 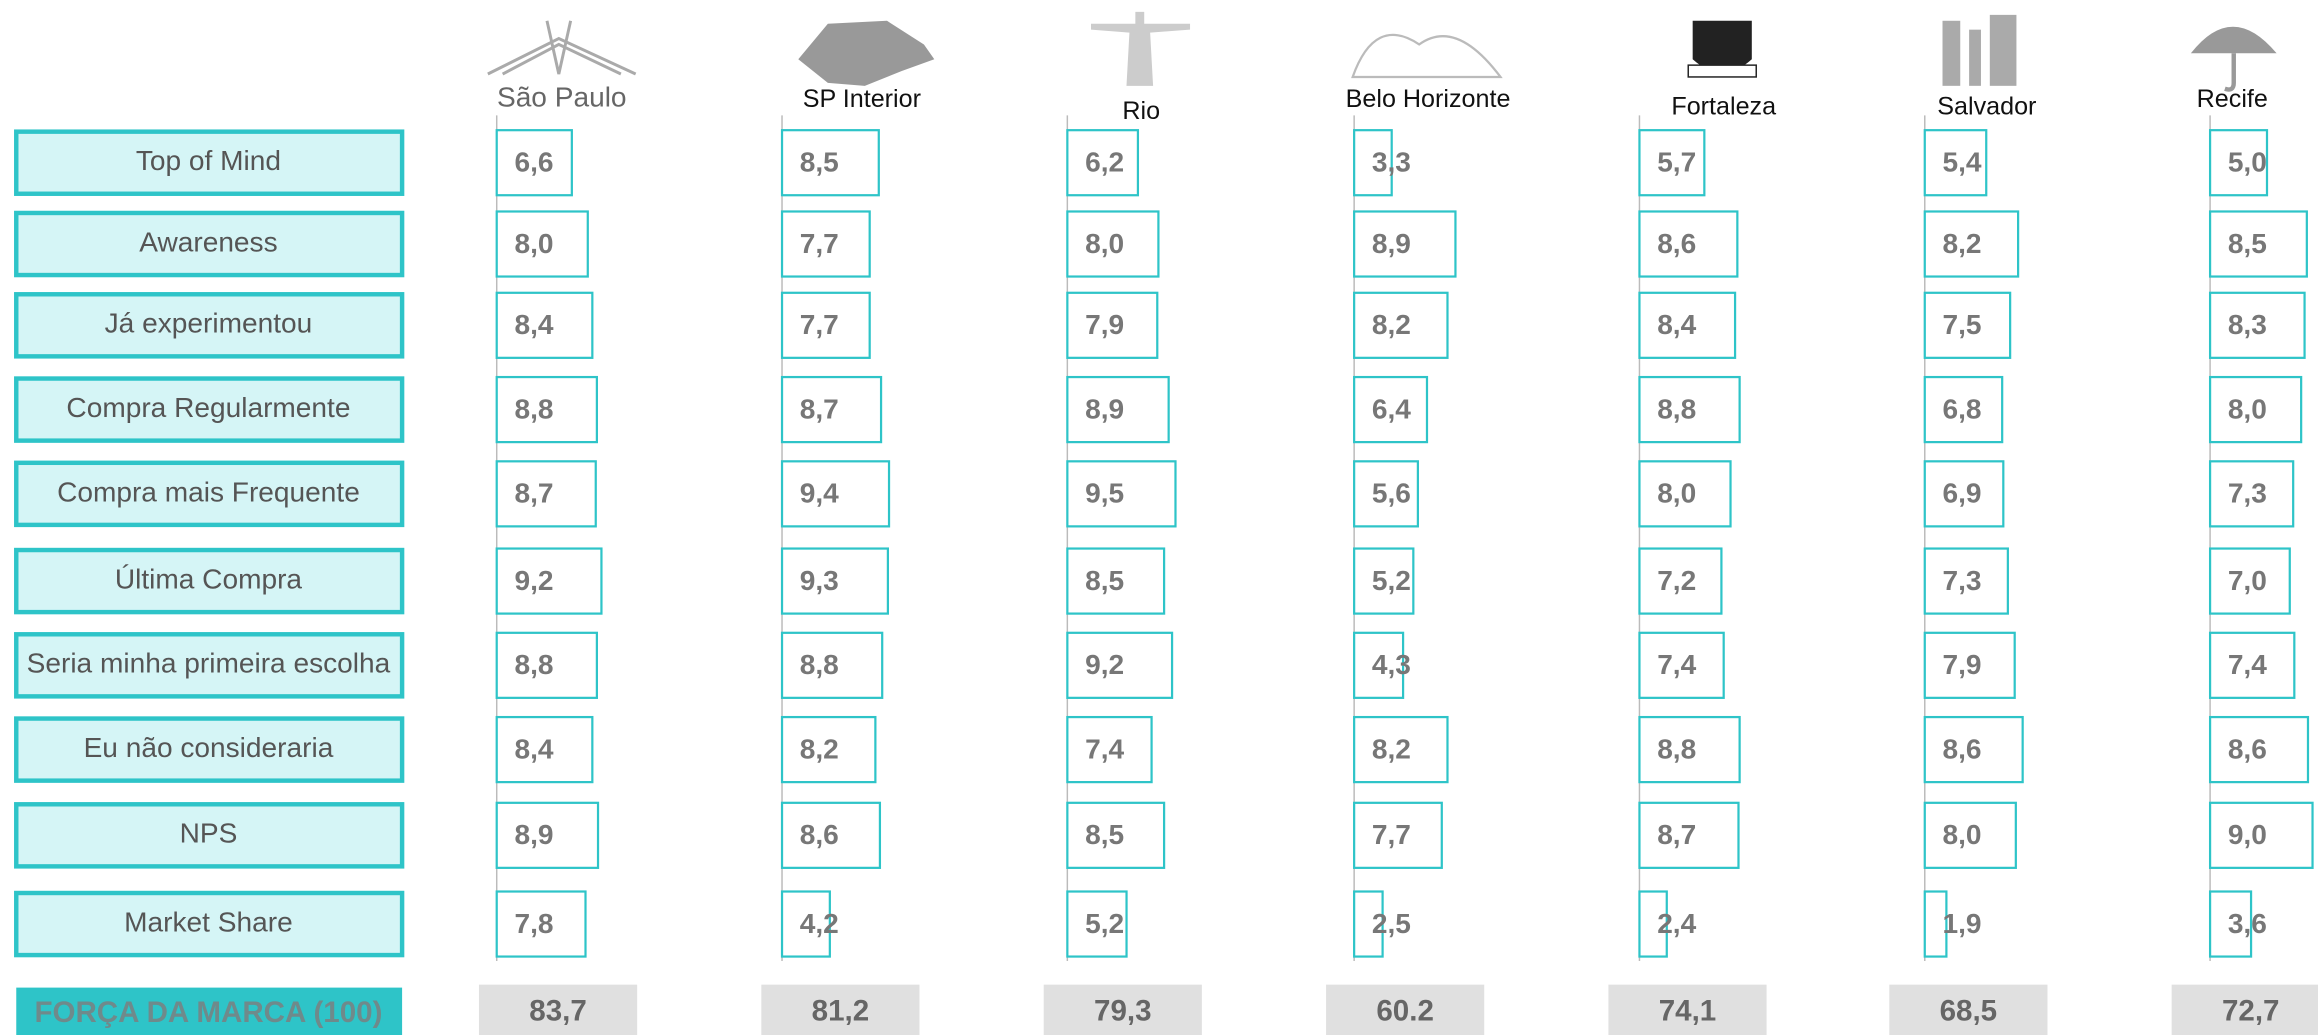 What do you see at coordinates (1427, 56) in the screenshot?
I see `icon-belo-horizonte` at bounding box center [1427, 56].